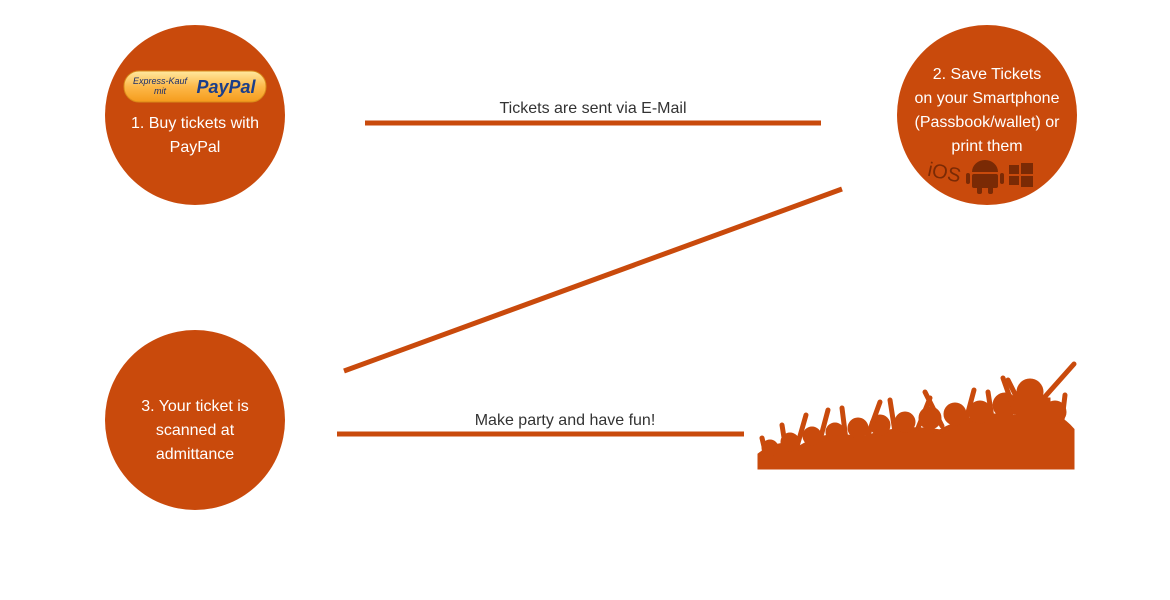  What do you see at coordinates (161, 81) in the screenshot?
I see `badge-text: Express-Kauf` at bounding box center [161, 81].